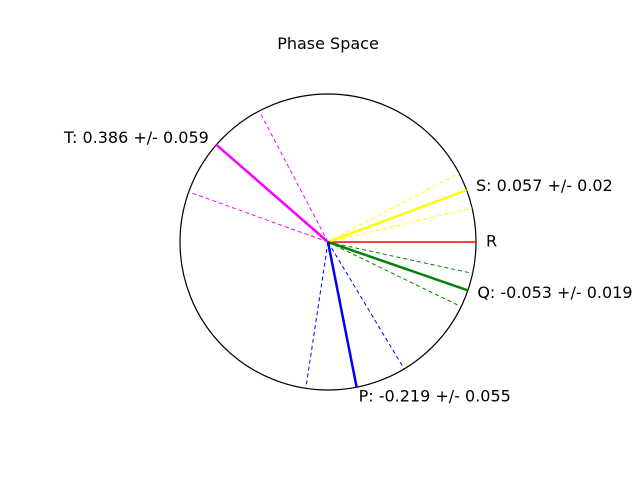 The height and width of the screenshot is (480, 640). Describe the element at coordinates (435, 396) in the screenshot. I see `series-p-label: P: -0.219 +/- 0.055` at that location.